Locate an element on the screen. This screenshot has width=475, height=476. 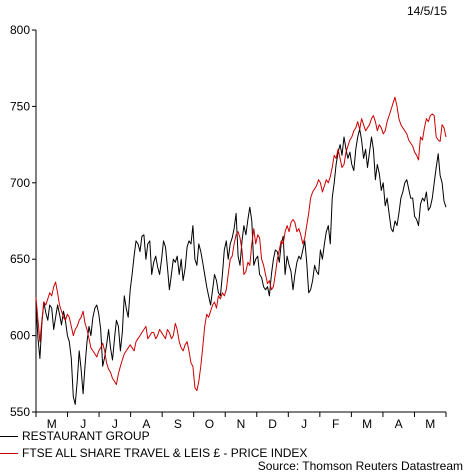
x-tick-label: O is located at coordinates (209, 424).